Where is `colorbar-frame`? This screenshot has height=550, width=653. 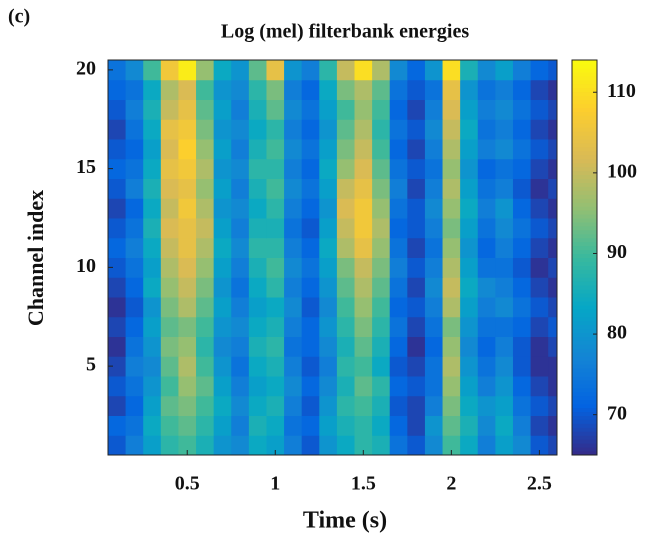
colorbar-frame is located at coordinates (584, 257).